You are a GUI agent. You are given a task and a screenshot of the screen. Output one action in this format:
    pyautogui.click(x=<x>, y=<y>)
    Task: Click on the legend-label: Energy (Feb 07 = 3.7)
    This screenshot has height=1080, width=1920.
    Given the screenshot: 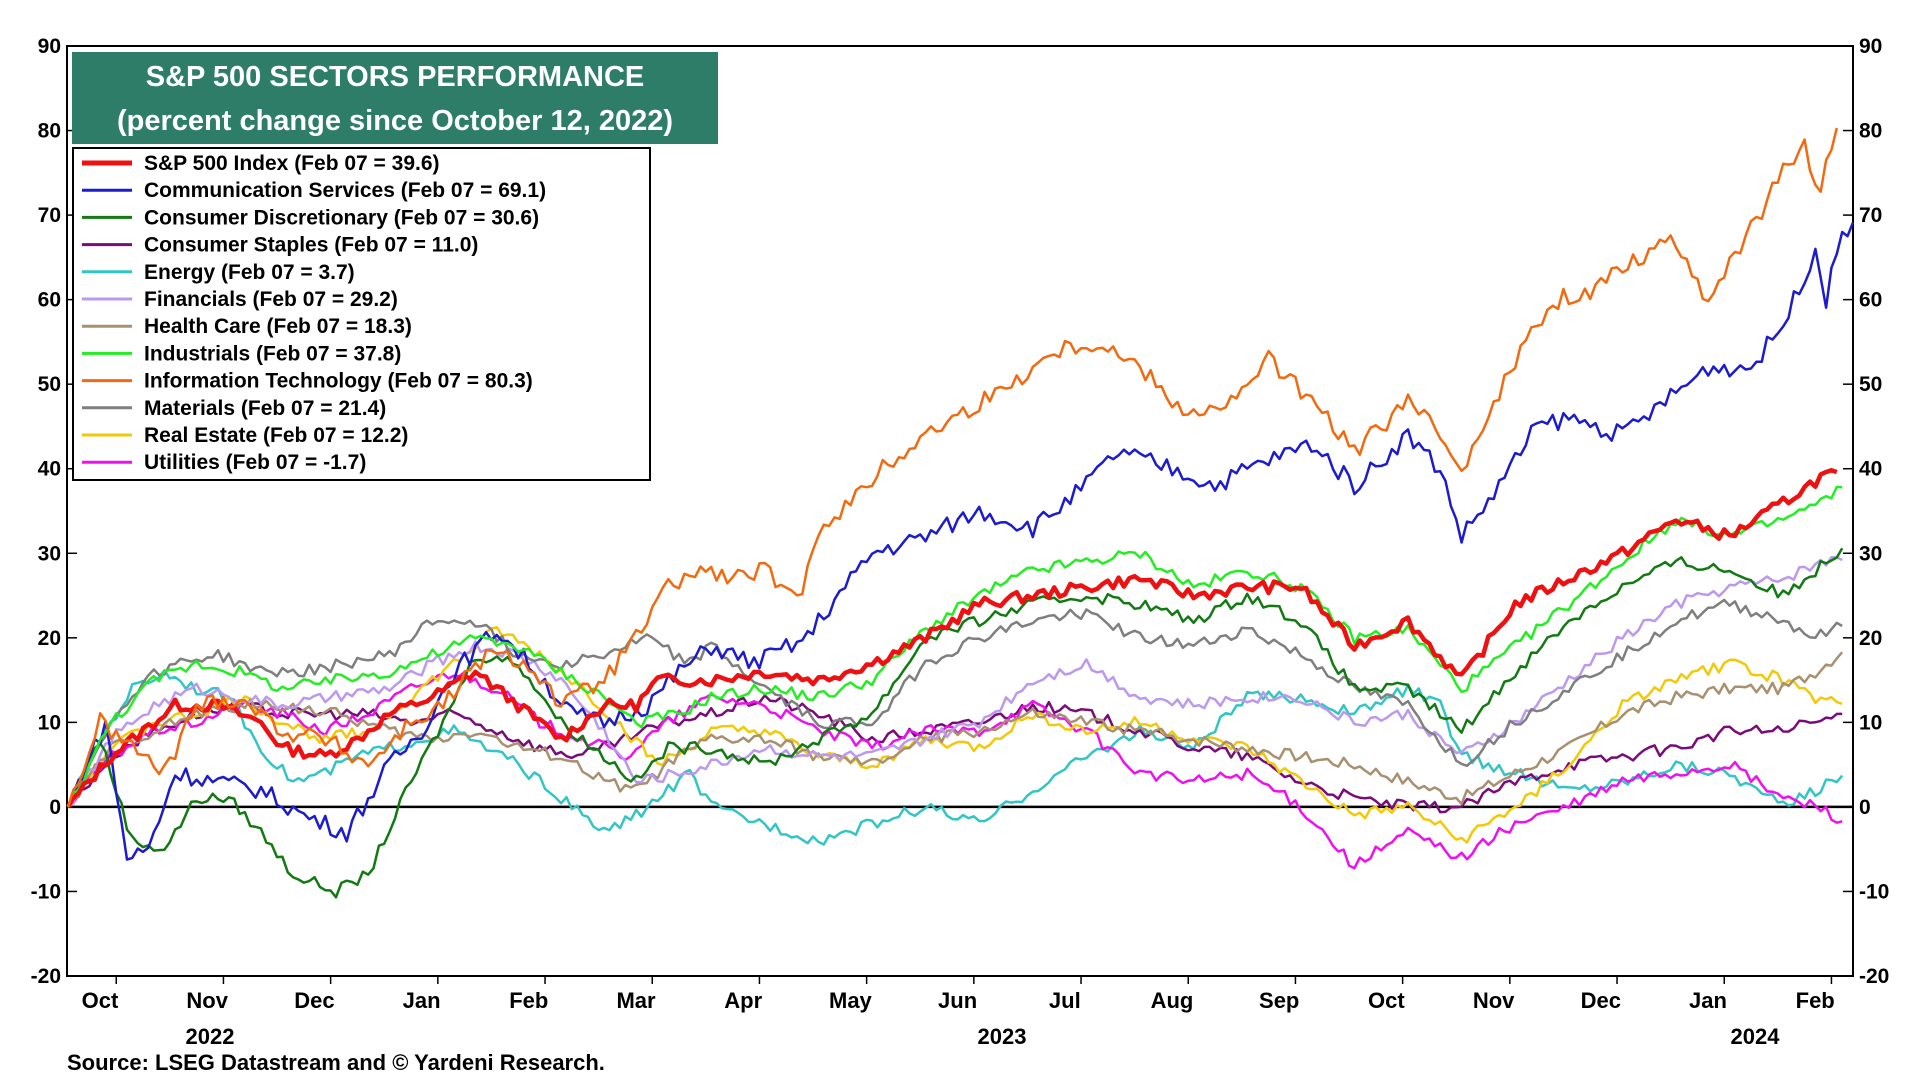 What is the action you would take?
    pyautogui.click(x=249, y=272)
    